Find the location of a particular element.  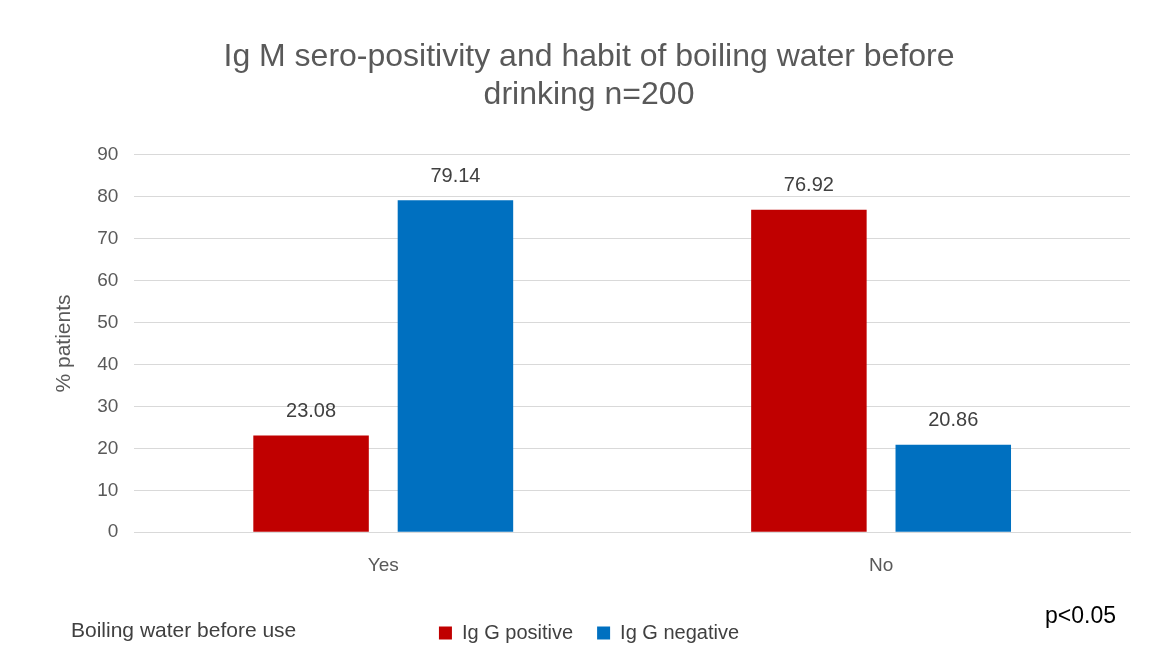

x-axis-title: Boiling water before use is located at coordinates (184, 629).